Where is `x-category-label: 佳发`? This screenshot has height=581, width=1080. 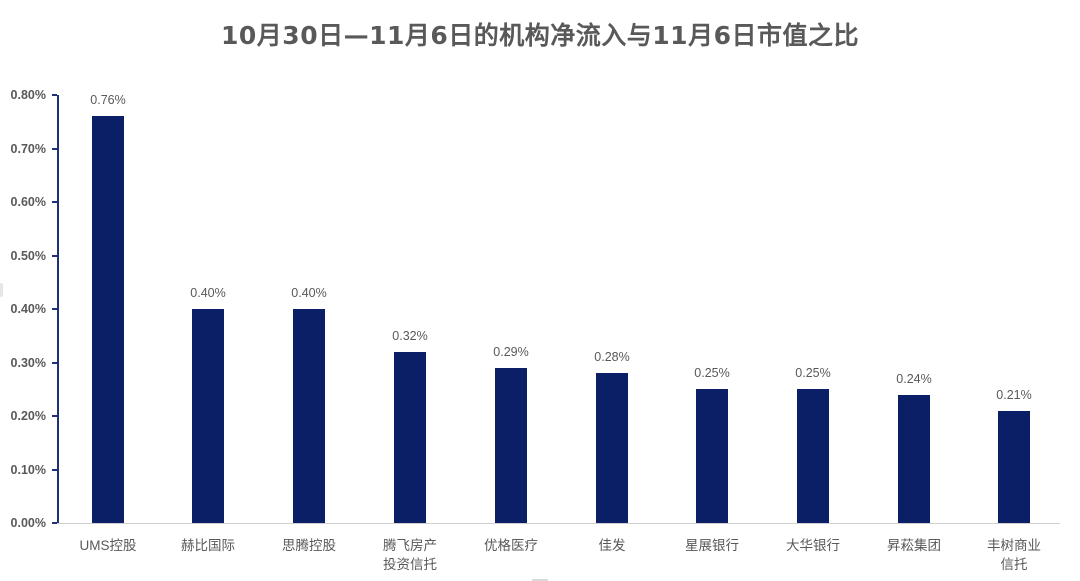
x-category-label: 佳发 is located at coordinates (612, 545).